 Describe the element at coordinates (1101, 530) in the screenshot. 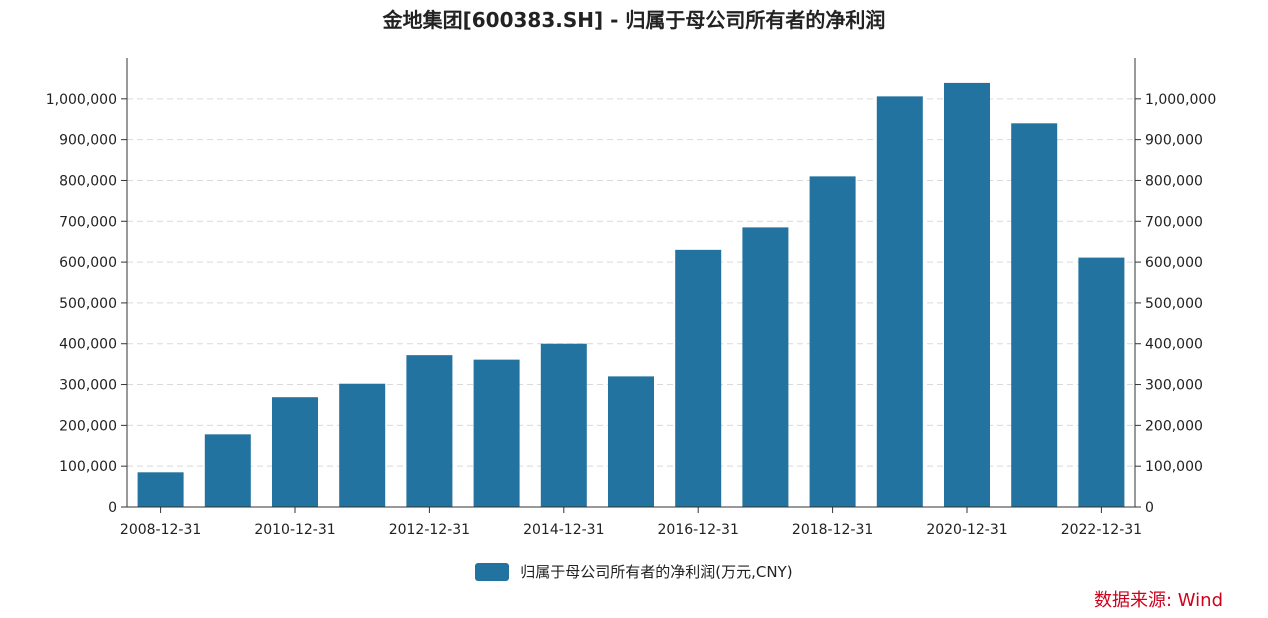

I see `x-tick-label: 2022-12-31` at that location.